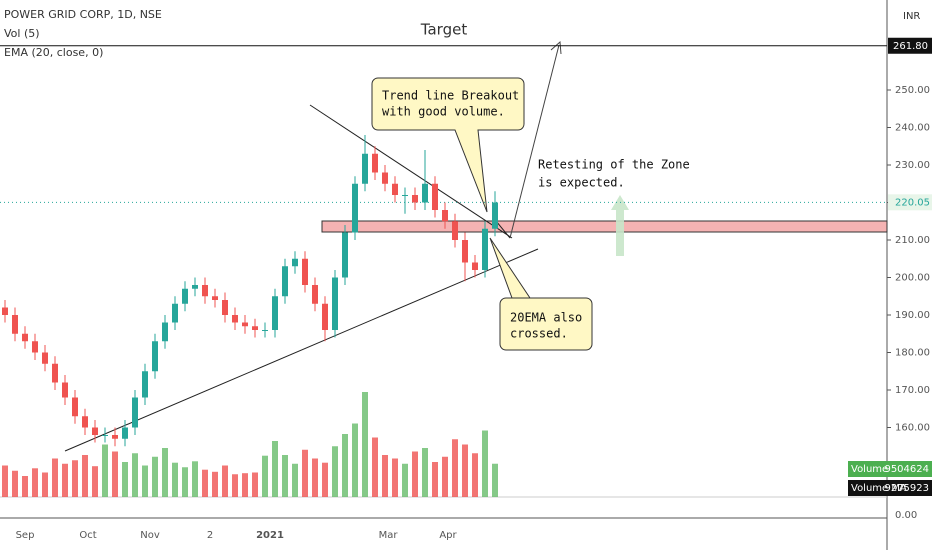  I want to click on x-tick-label: Apr, so click(448, 535).